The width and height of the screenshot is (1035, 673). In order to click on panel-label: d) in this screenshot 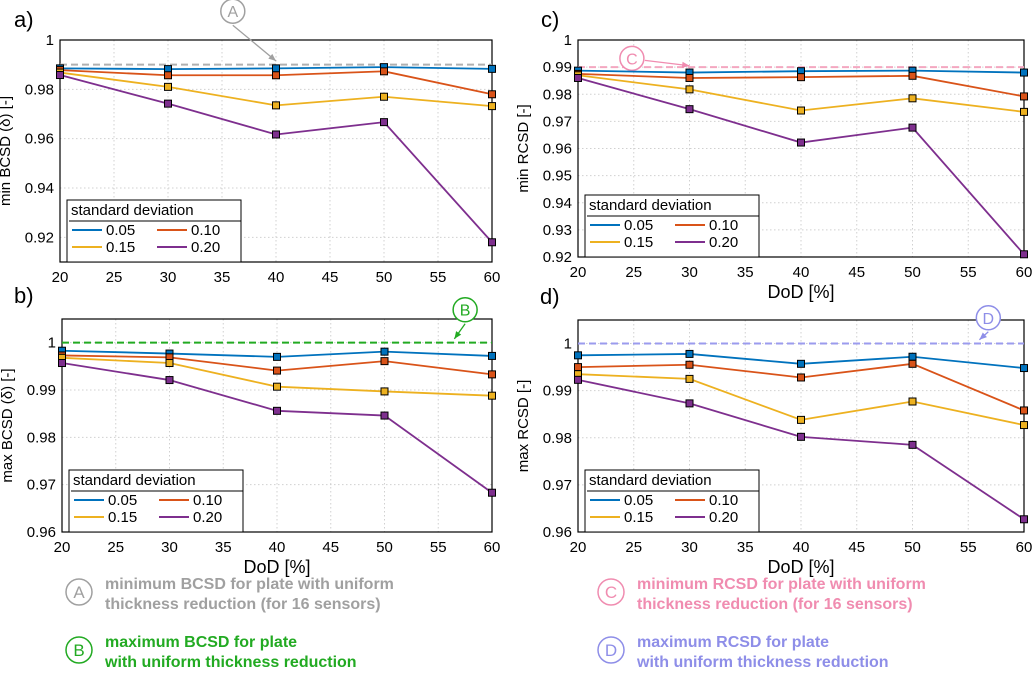, I will do `click(550, 296)`.